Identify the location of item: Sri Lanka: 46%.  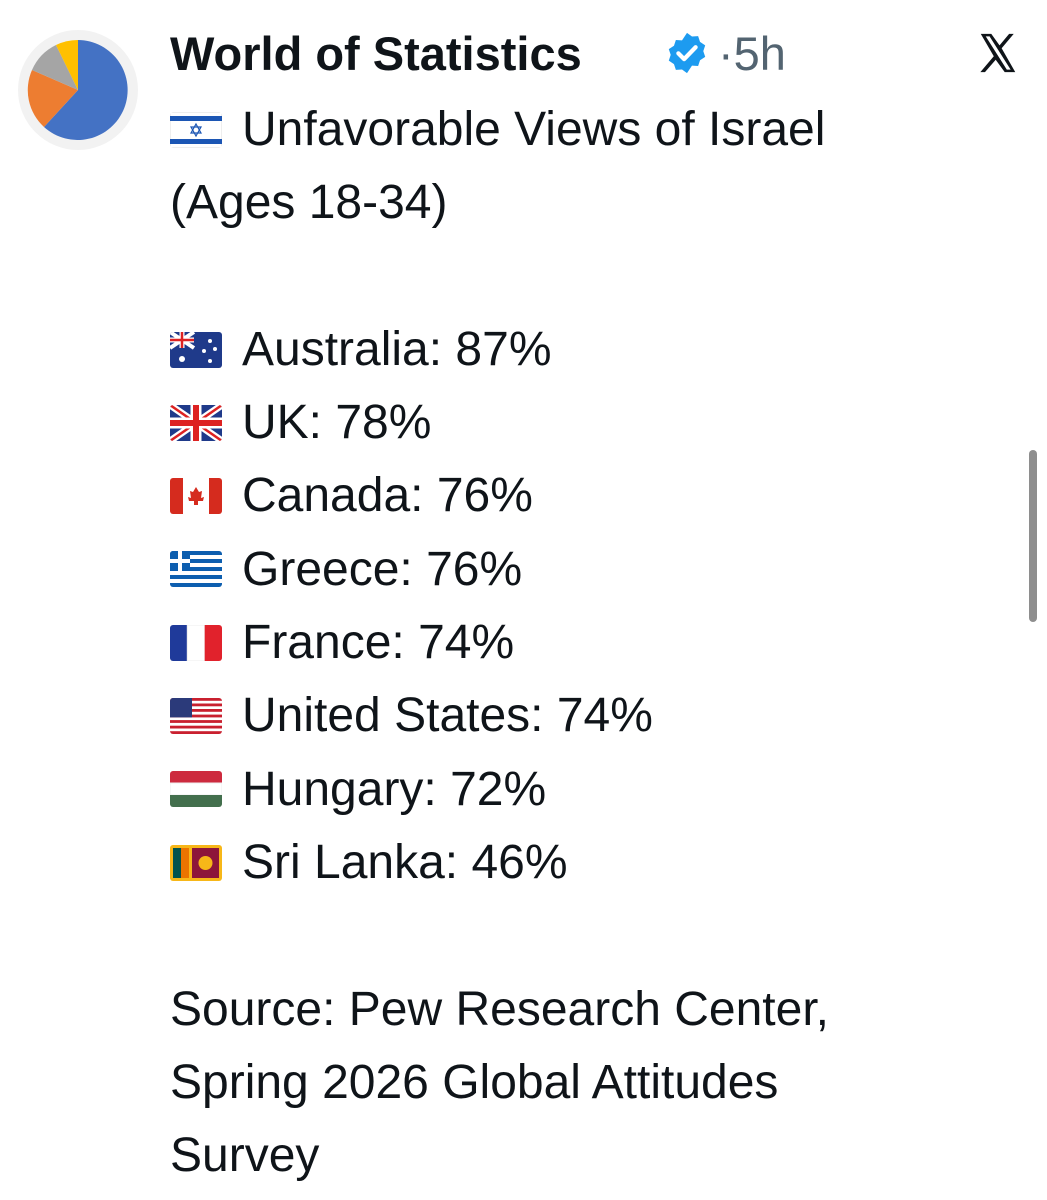
(499, 862).